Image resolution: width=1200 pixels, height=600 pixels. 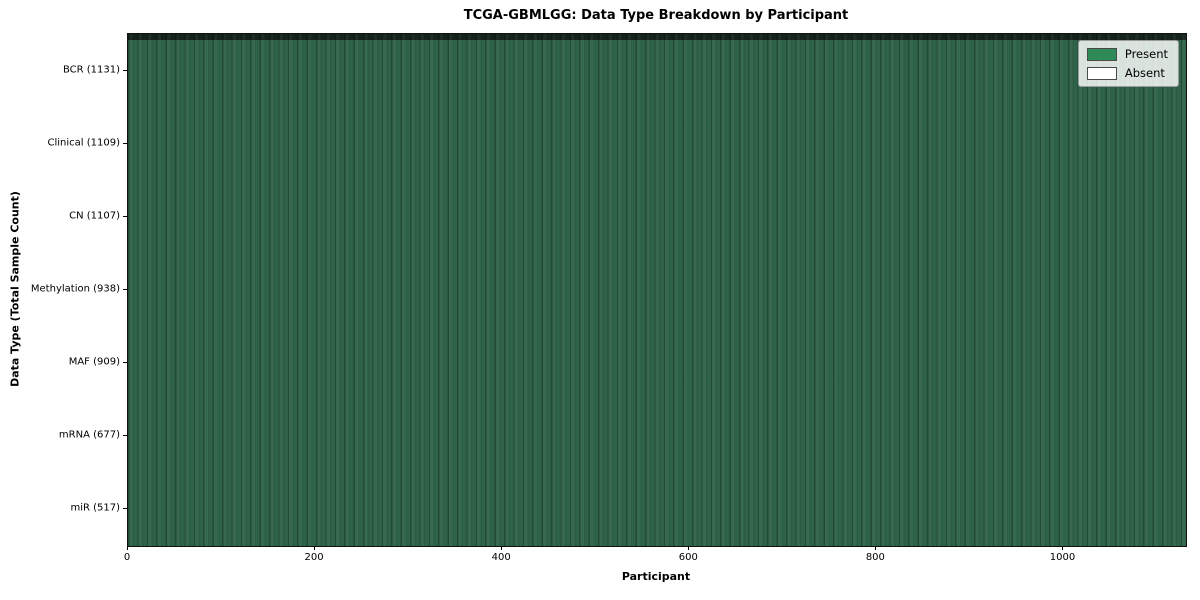 I want to click on legend-entry-present: Present, so click(x=1127, y=54).